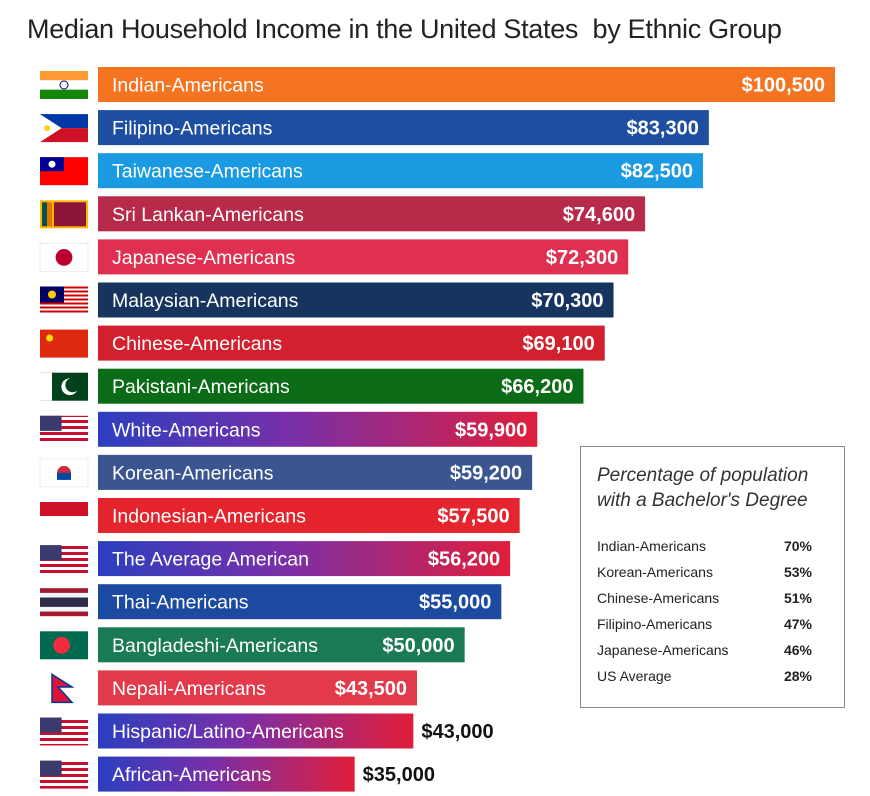 This screenshot has height=796, width=870. I want to click on bar-value-label: $66,200, so click(537, 387).